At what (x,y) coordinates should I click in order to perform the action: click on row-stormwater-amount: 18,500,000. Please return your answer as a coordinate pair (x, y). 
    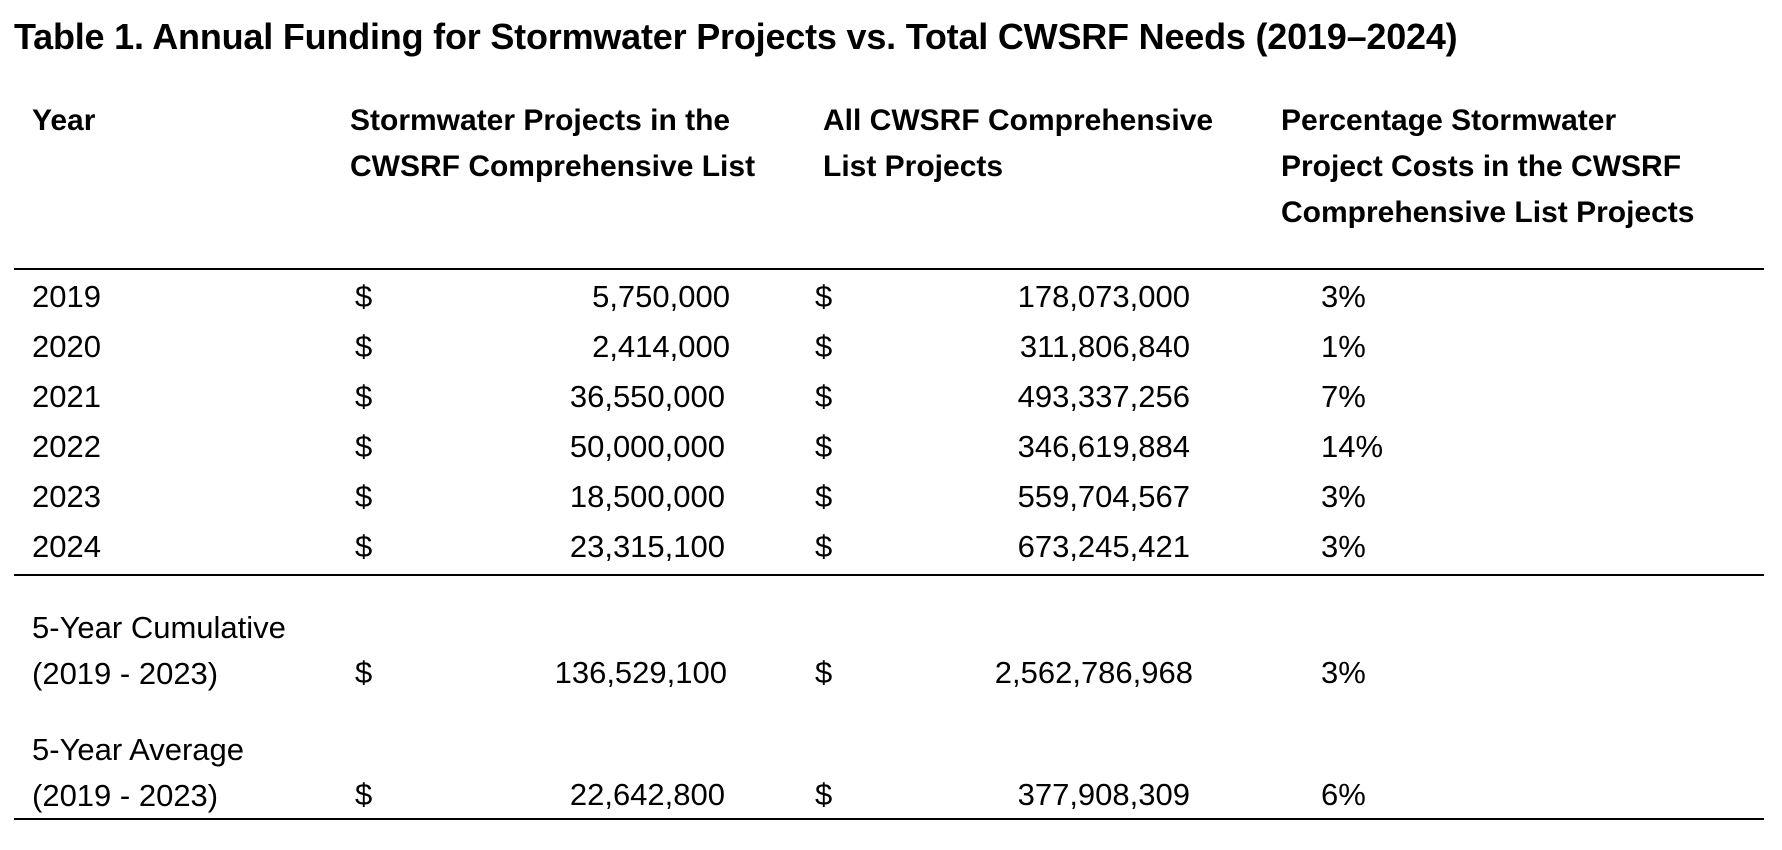
    Looking at the image, I should click on (647, 496).